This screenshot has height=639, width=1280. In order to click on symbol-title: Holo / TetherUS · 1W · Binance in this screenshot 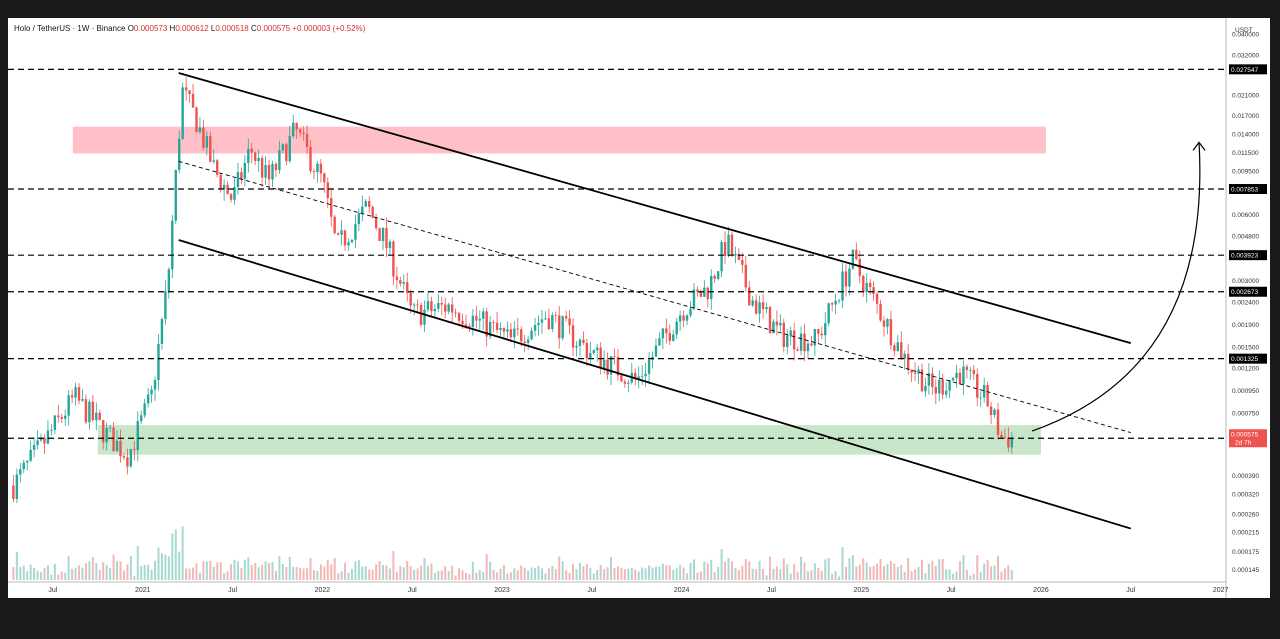, I will do `click(70, 28)`.